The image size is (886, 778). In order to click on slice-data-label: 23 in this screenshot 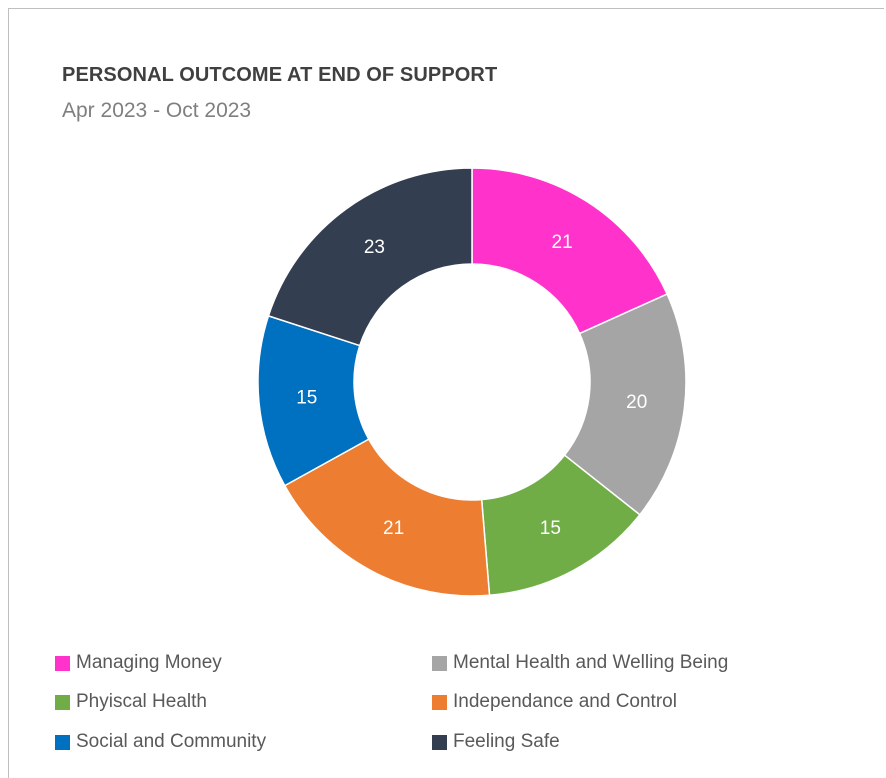, I will do `click(374, 247)`.